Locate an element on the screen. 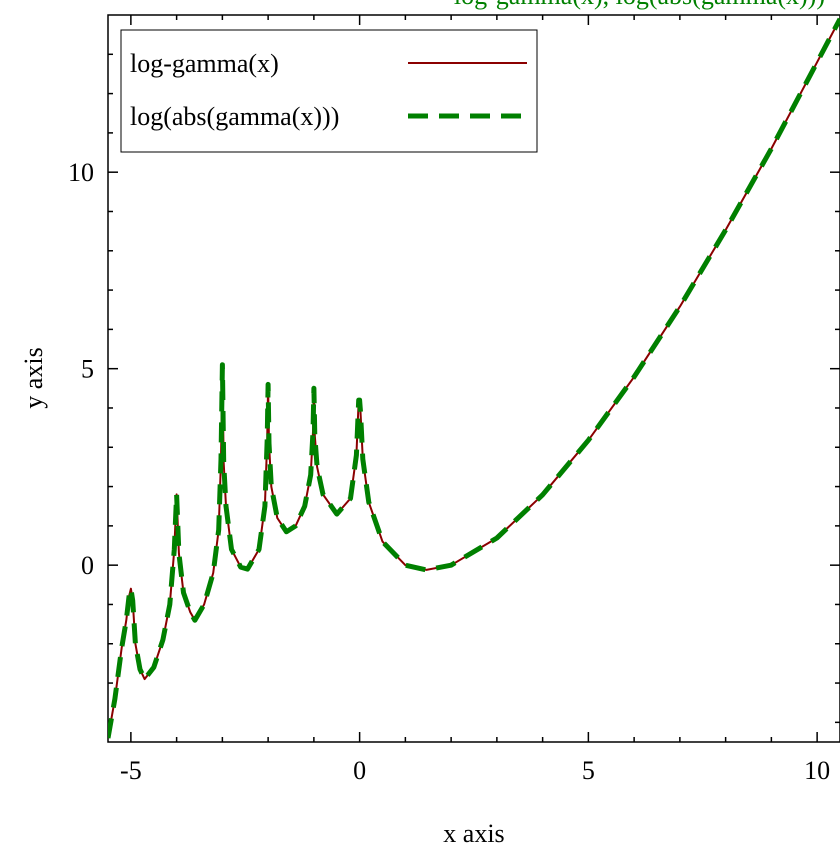 This screenshot has height=851, width=840. top-annotation: log-gamma(x), log(abs(gamma(x))) is located at coordinates (639, 5).